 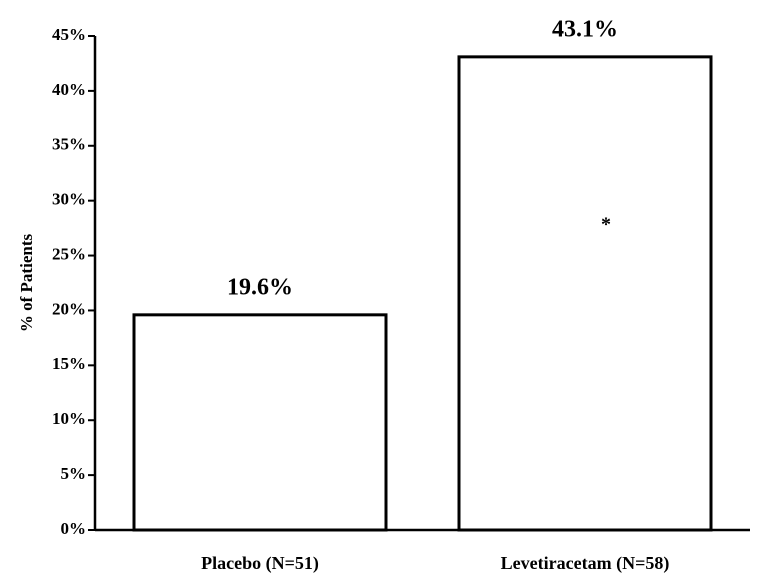 What do you see at coordinates (69, 308) in the screenshot?
I see `y-tick-label: 20%` at bounding box center [69, 308].